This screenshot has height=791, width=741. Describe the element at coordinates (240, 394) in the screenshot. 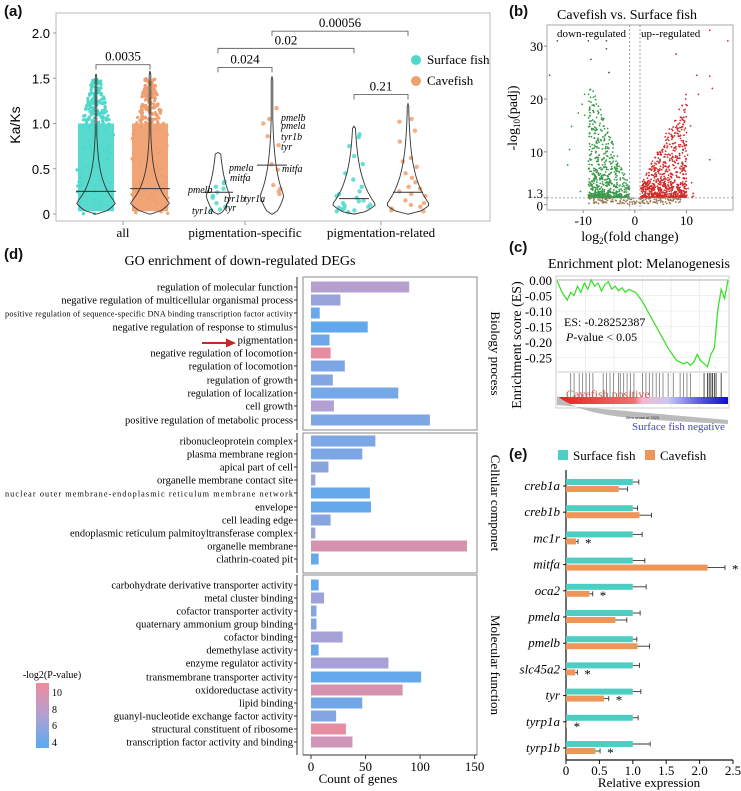

I see `d-term-label: regulation of localization` at that location.